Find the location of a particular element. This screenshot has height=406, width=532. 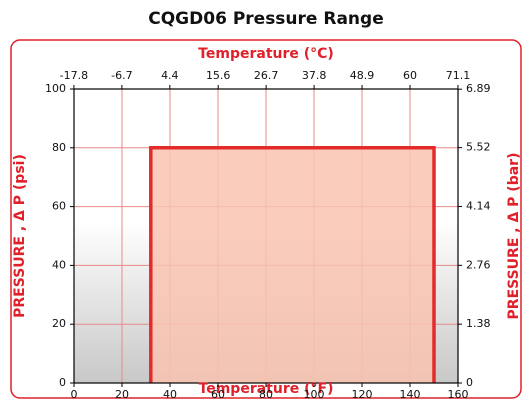

y2-tick-label: 6.89 is located at coordinates (478, 88).